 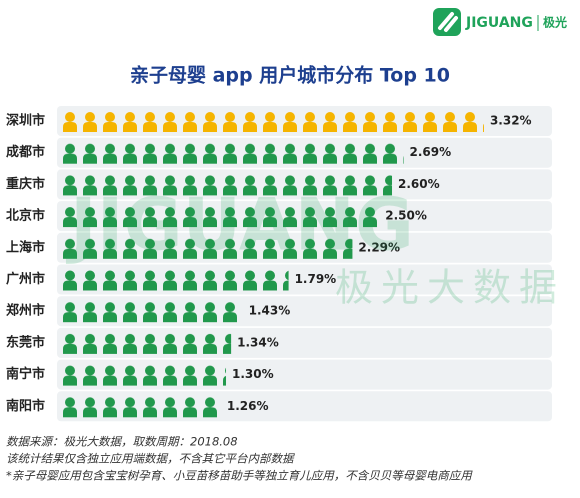 What do you see at coordinates (25, 184) in the screenshot?
I see `category-label: 重庆市` at bounding box center [25, 184].